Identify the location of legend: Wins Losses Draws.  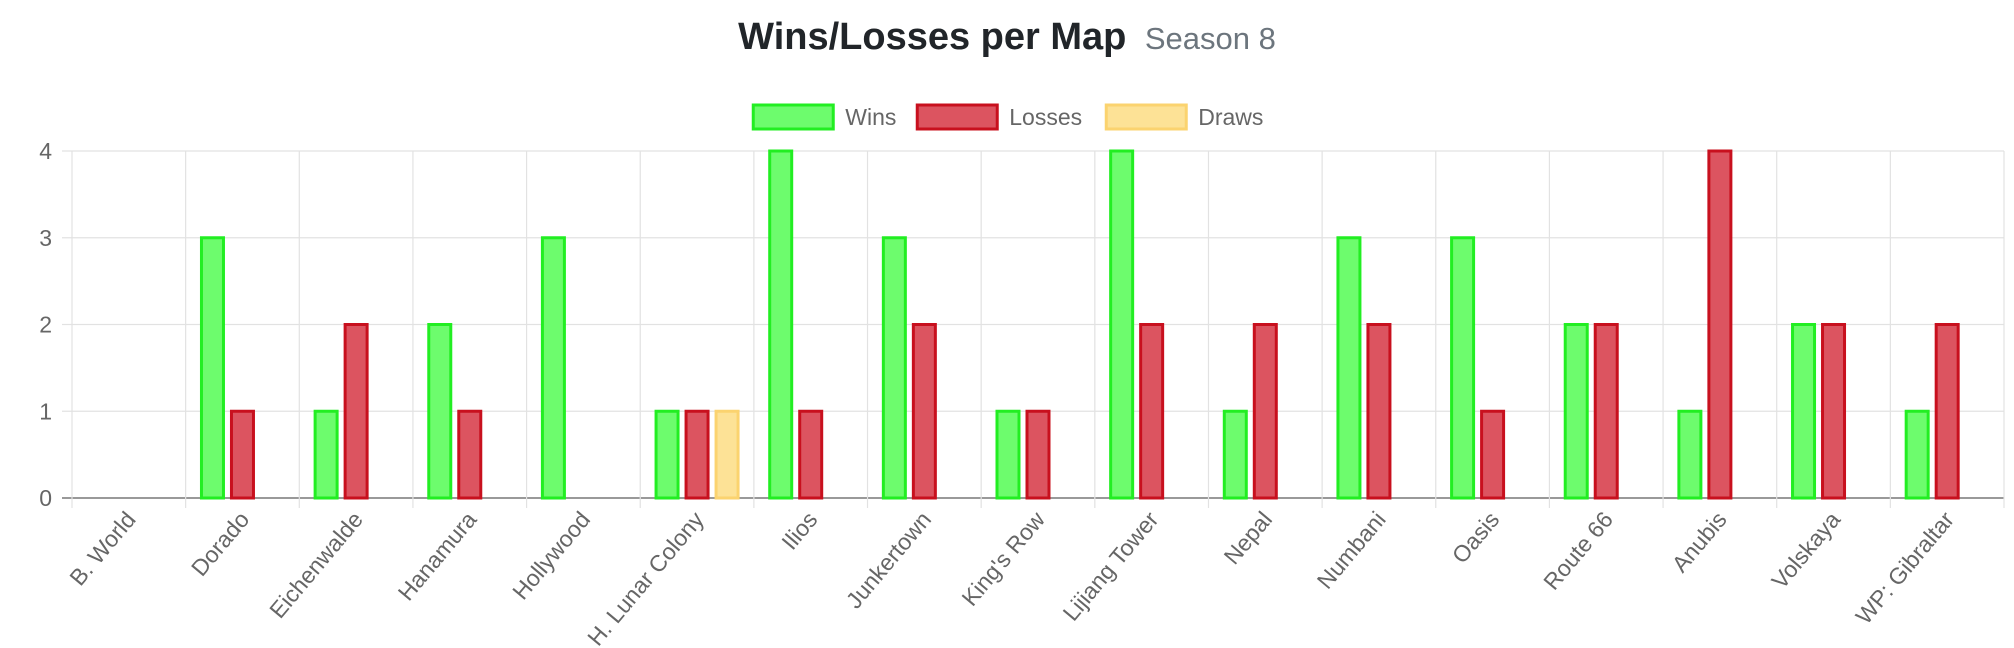
(1007, 117).